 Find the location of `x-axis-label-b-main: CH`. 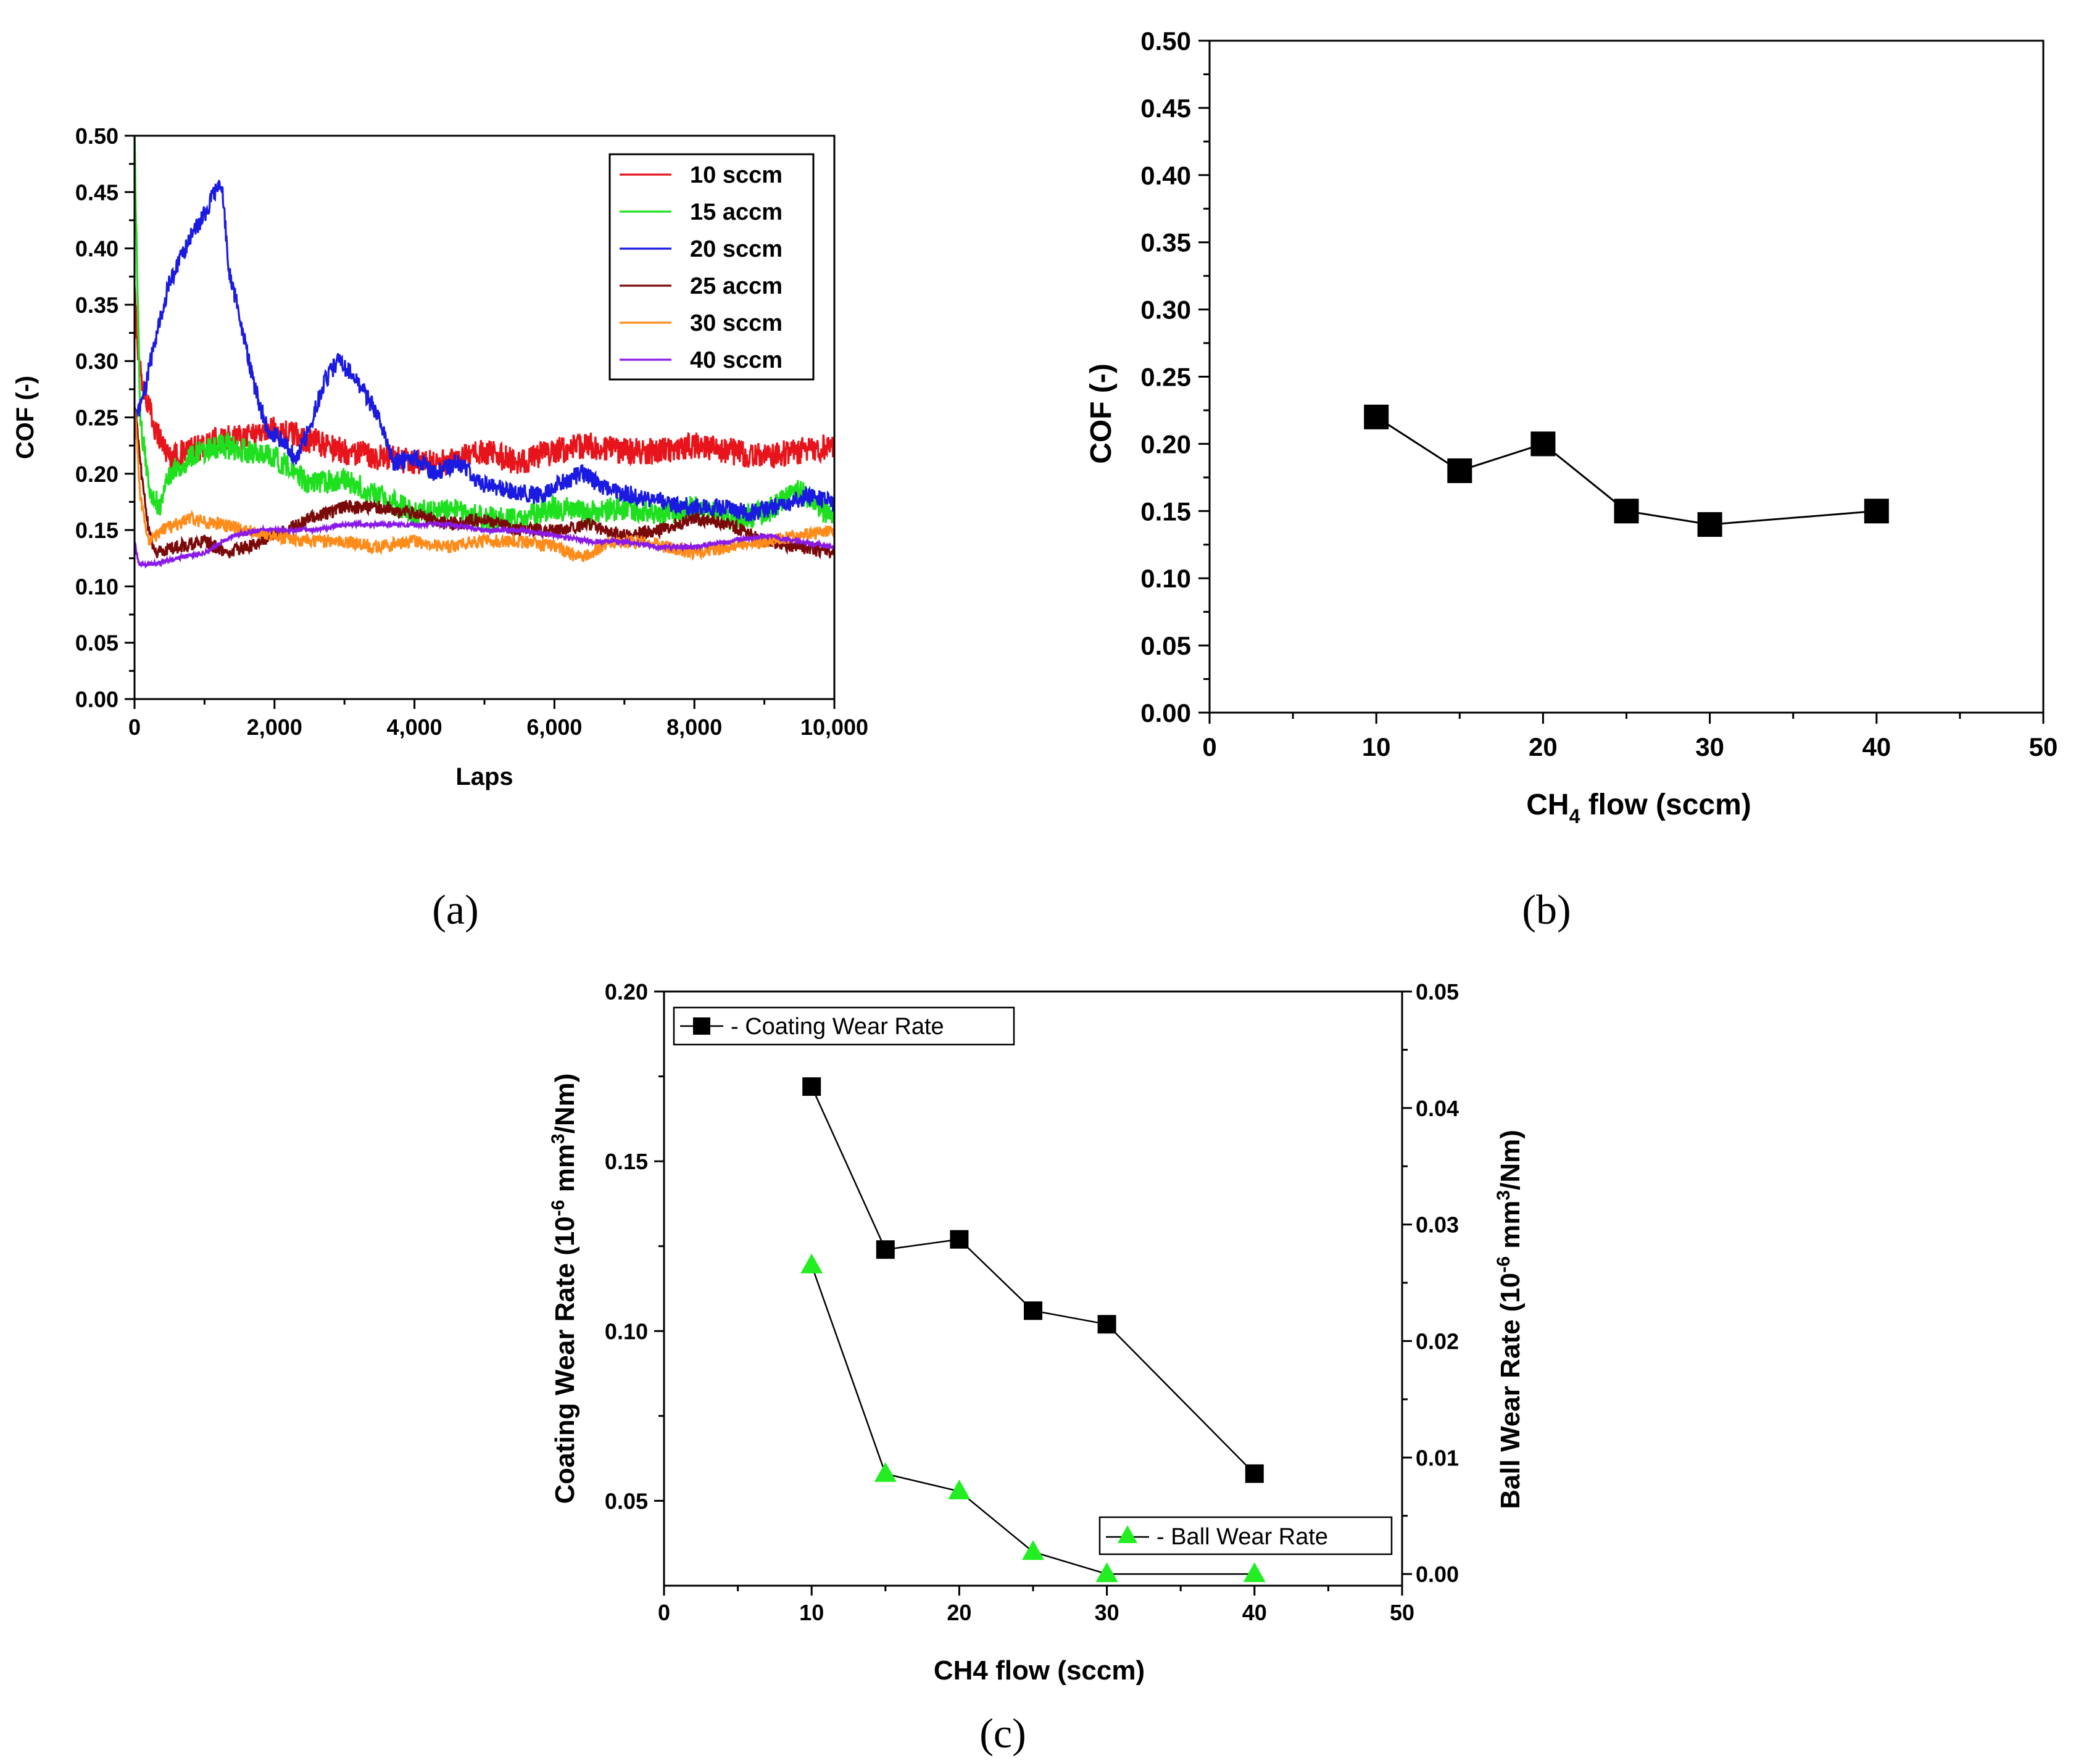

x-axis-label-b-main: CH is located at coordinates (1547, 805).